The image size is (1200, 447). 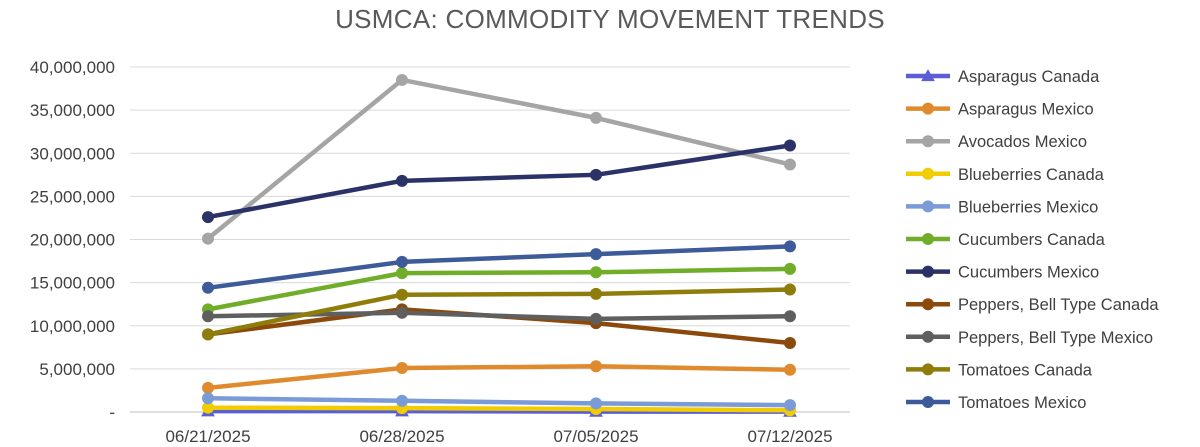 I want to click on series-tomatoes-canada, so click(x=499, y=312).